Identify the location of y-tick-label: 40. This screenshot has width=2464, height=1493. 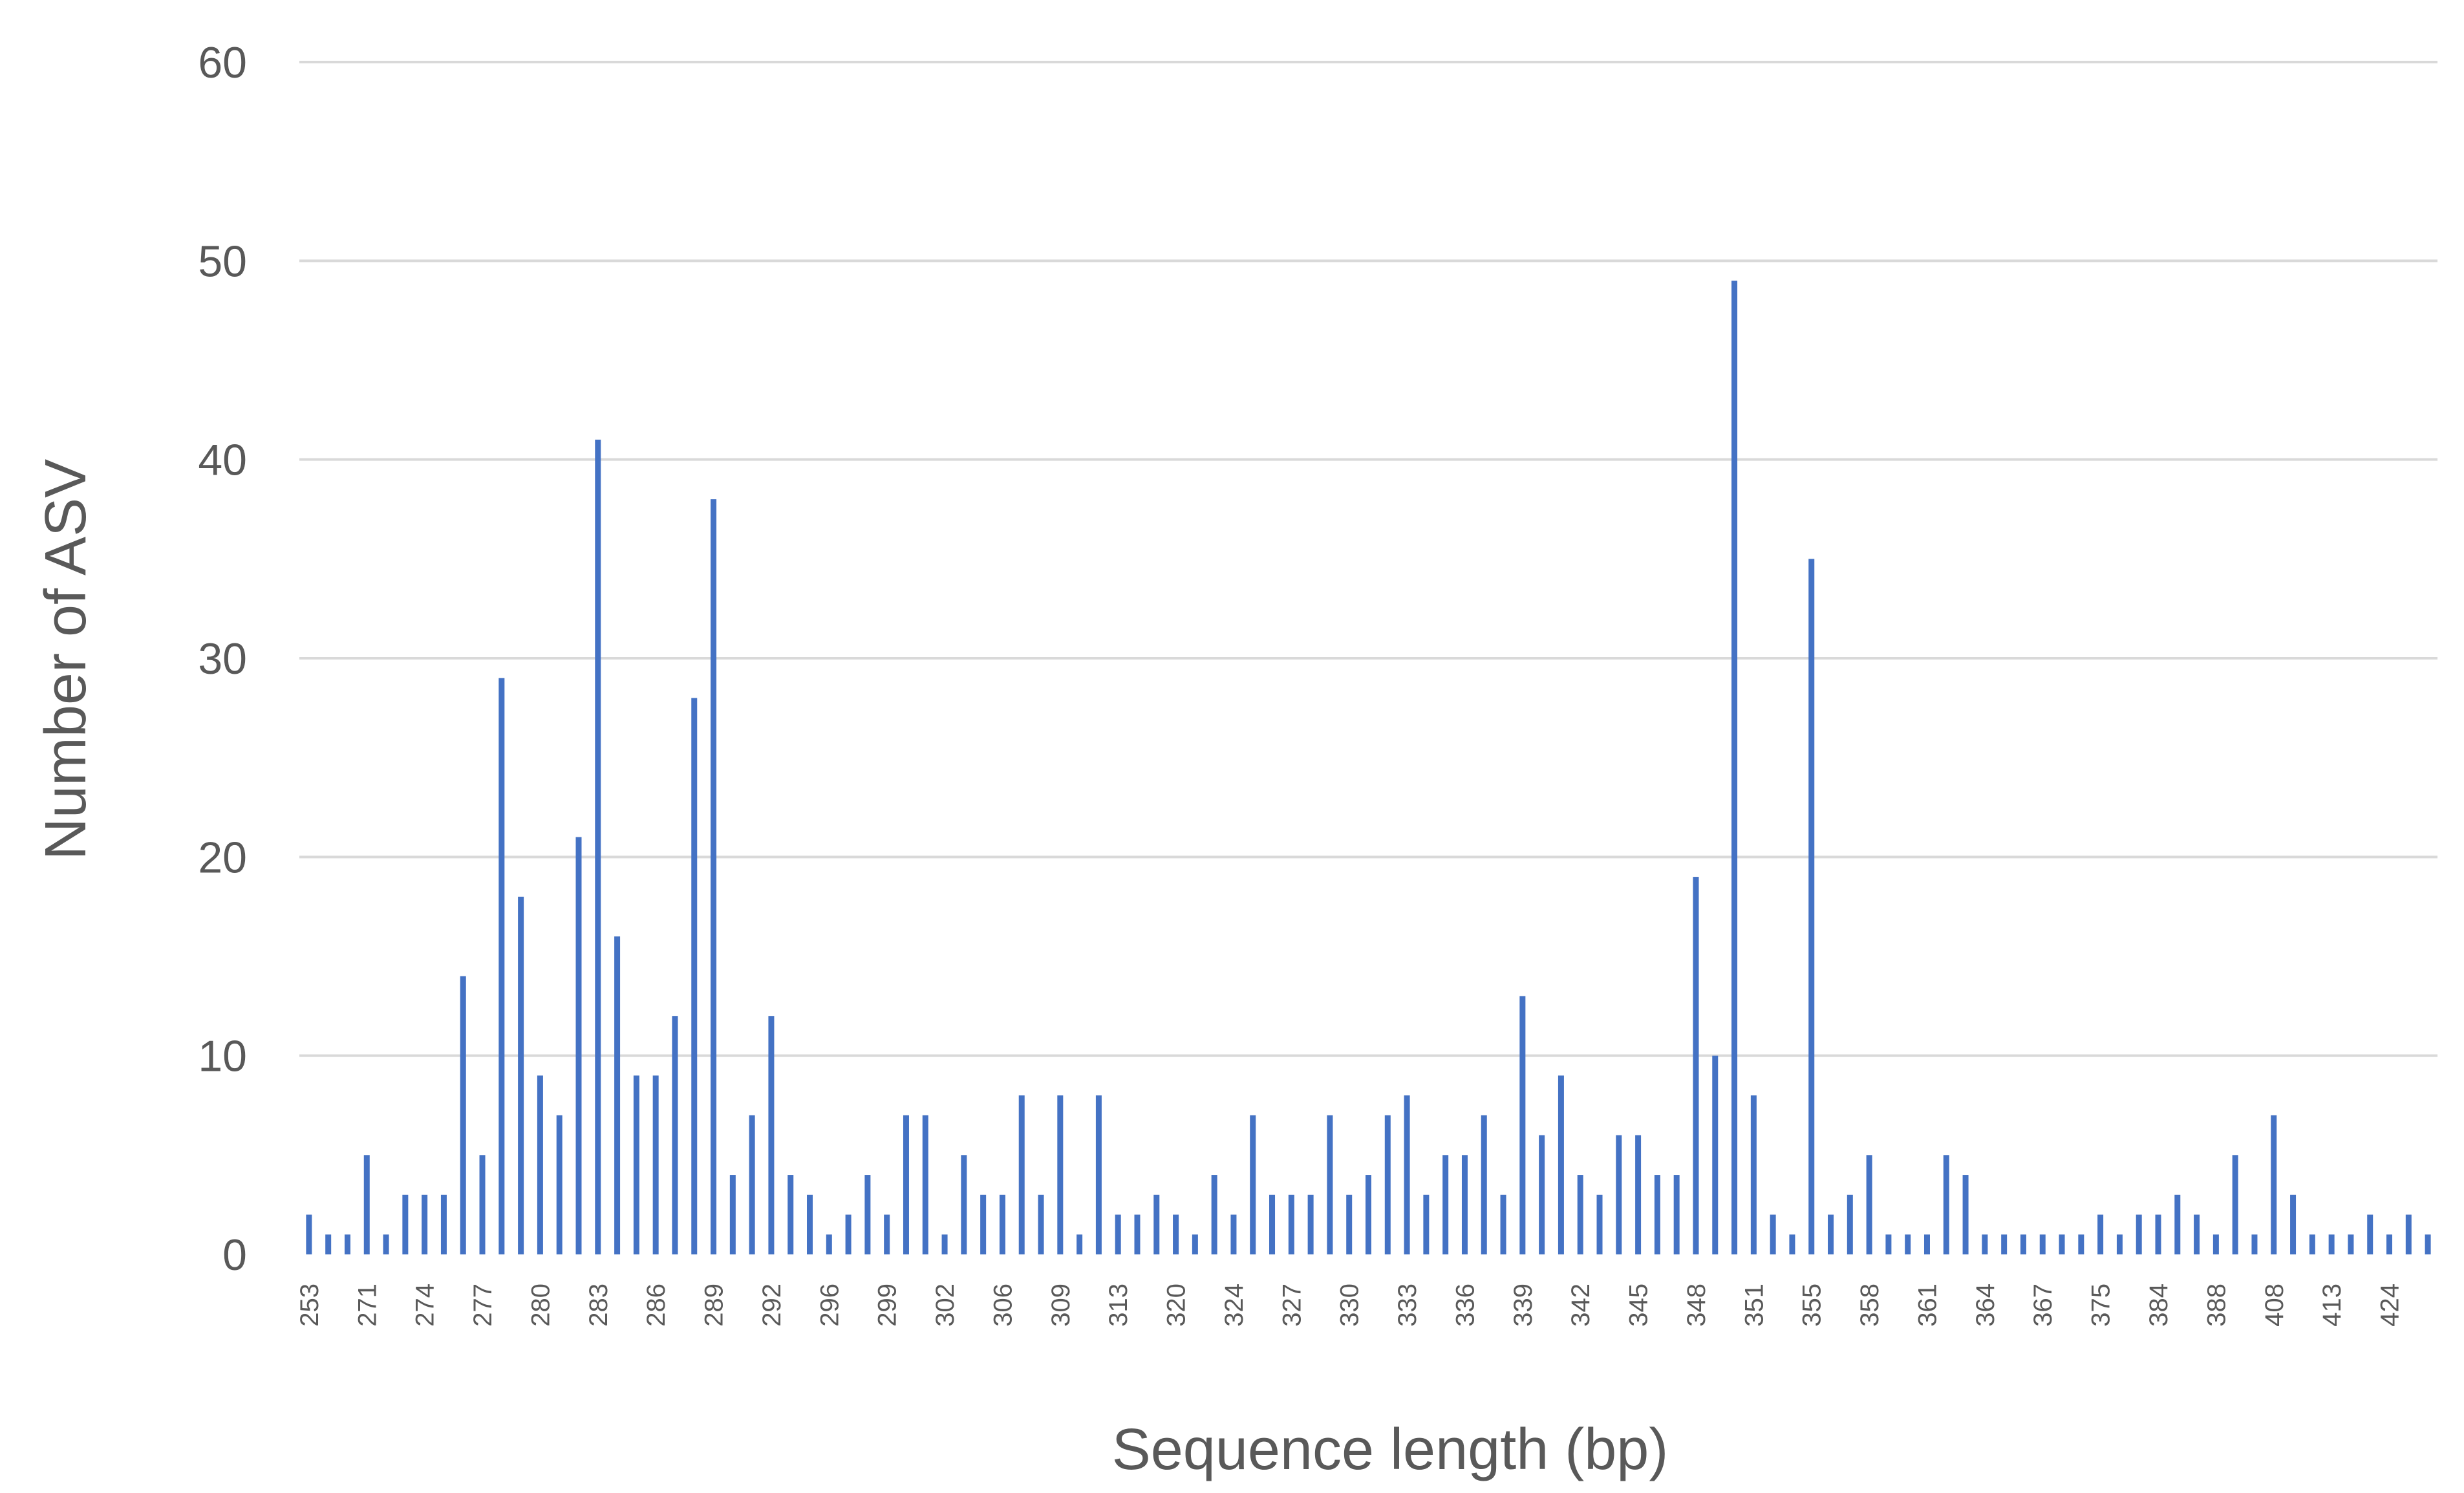
(222, 461).